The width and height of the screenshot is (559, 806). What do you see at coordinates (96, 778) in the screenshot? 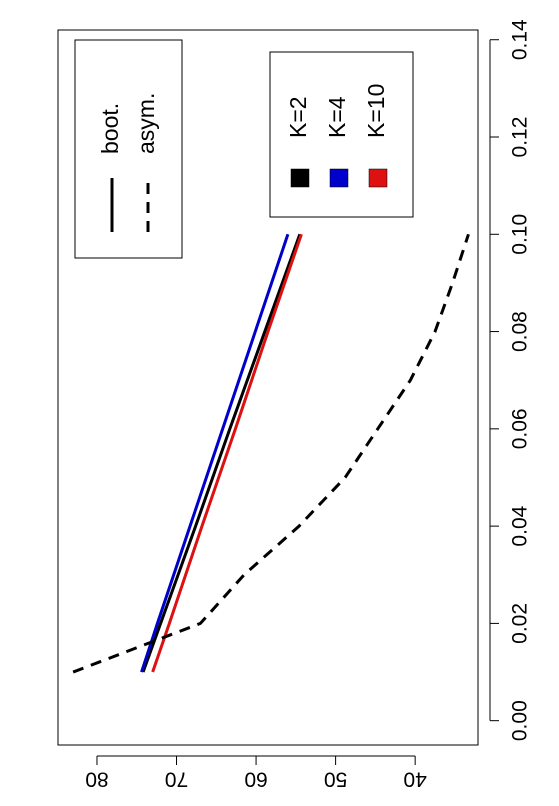
I see `y-tick-label: 80` at bounding box center [96, 778].